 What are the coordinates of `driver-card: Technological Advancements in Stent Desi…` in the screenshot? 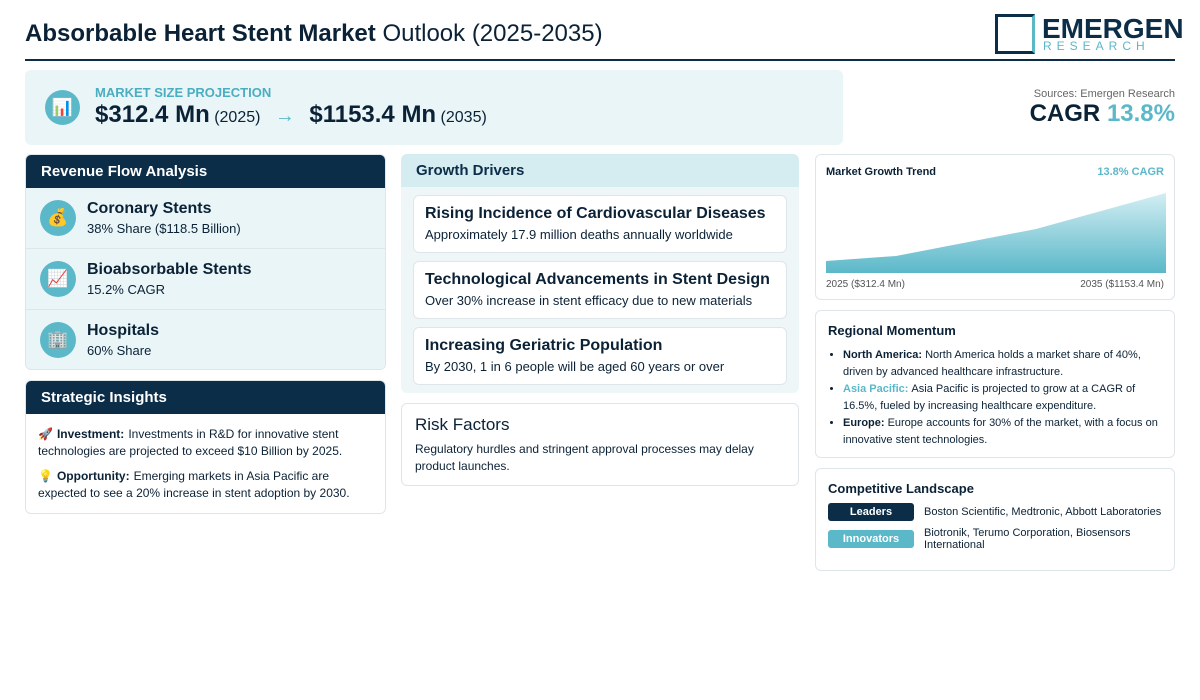 It's located at (600, 290).